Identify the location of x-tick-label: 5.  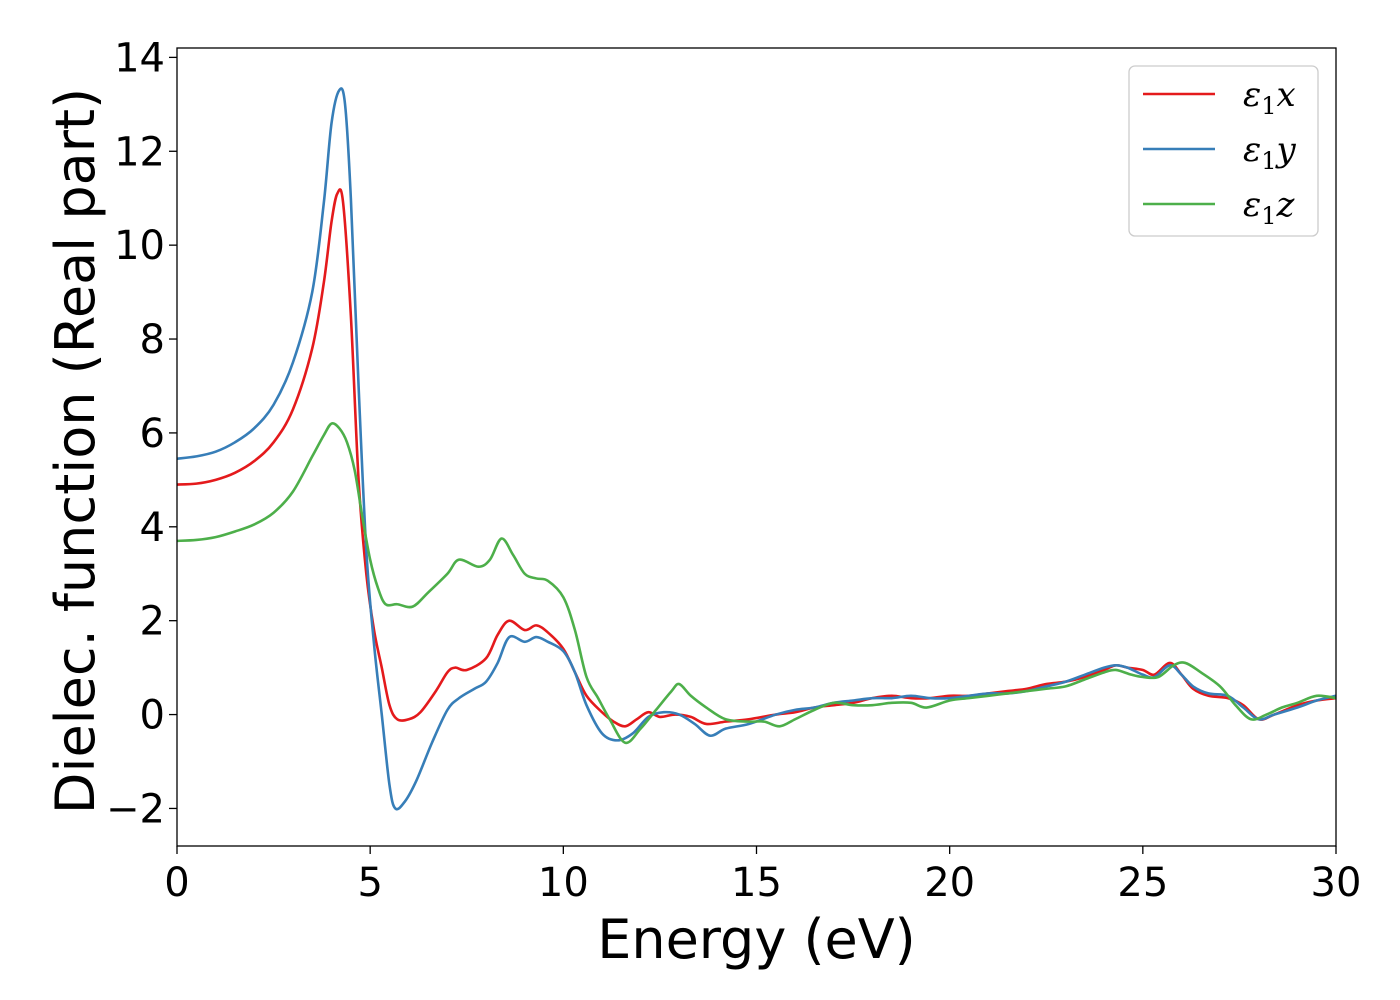
(369, 883).